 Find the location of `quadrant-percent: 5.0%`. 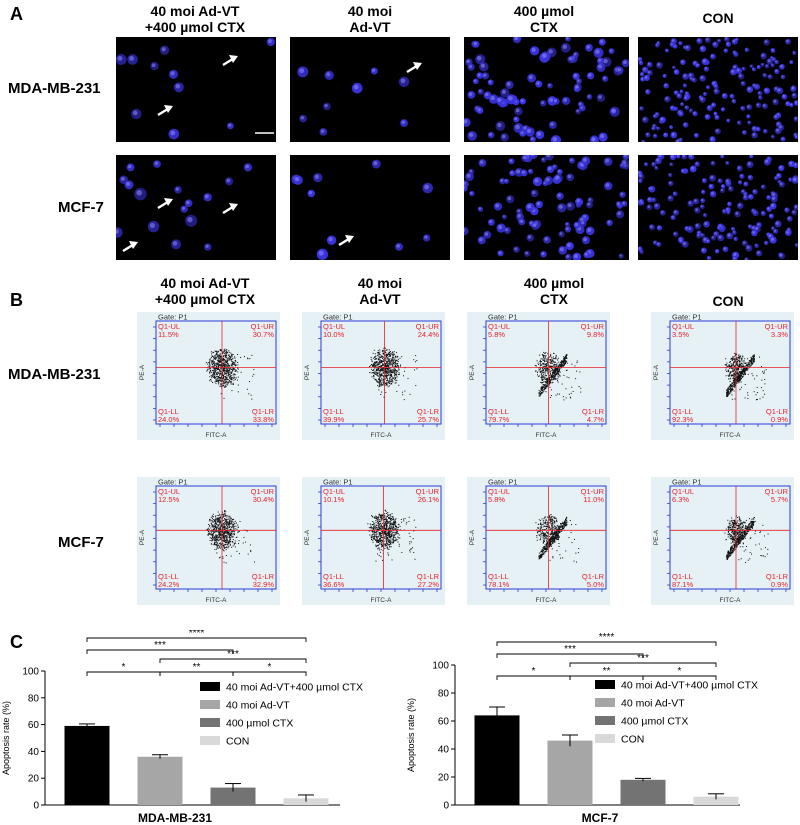

quadrant-percent: 5.0% is located at coordinates (595, 584).